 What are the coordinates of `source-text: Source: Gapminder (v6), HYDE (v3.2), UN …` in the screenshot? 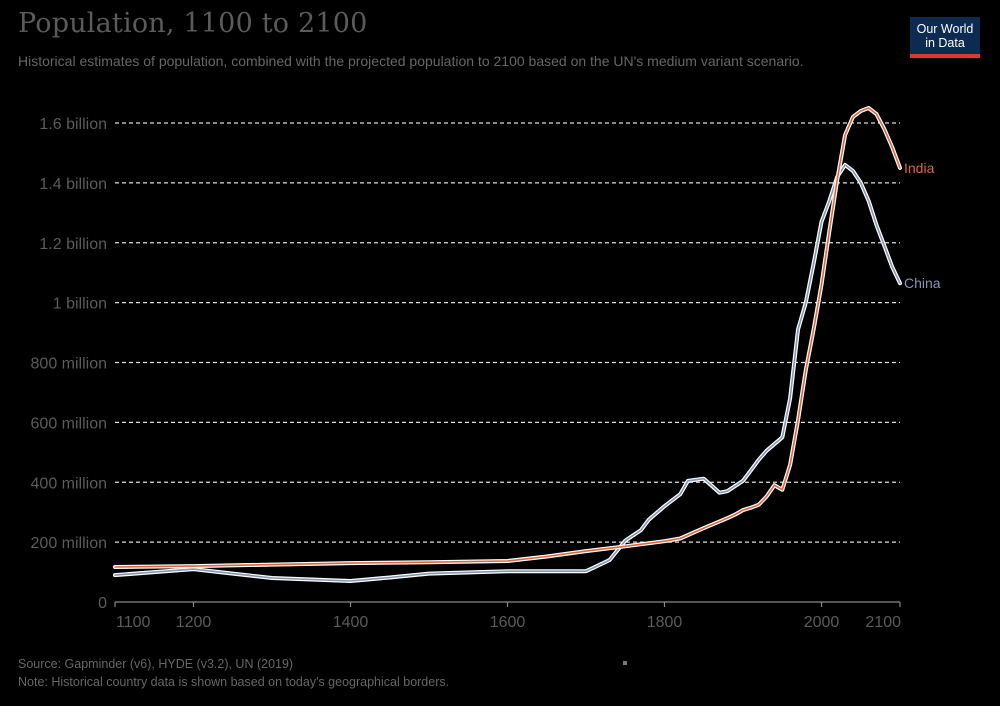 It's located at (156, 664).